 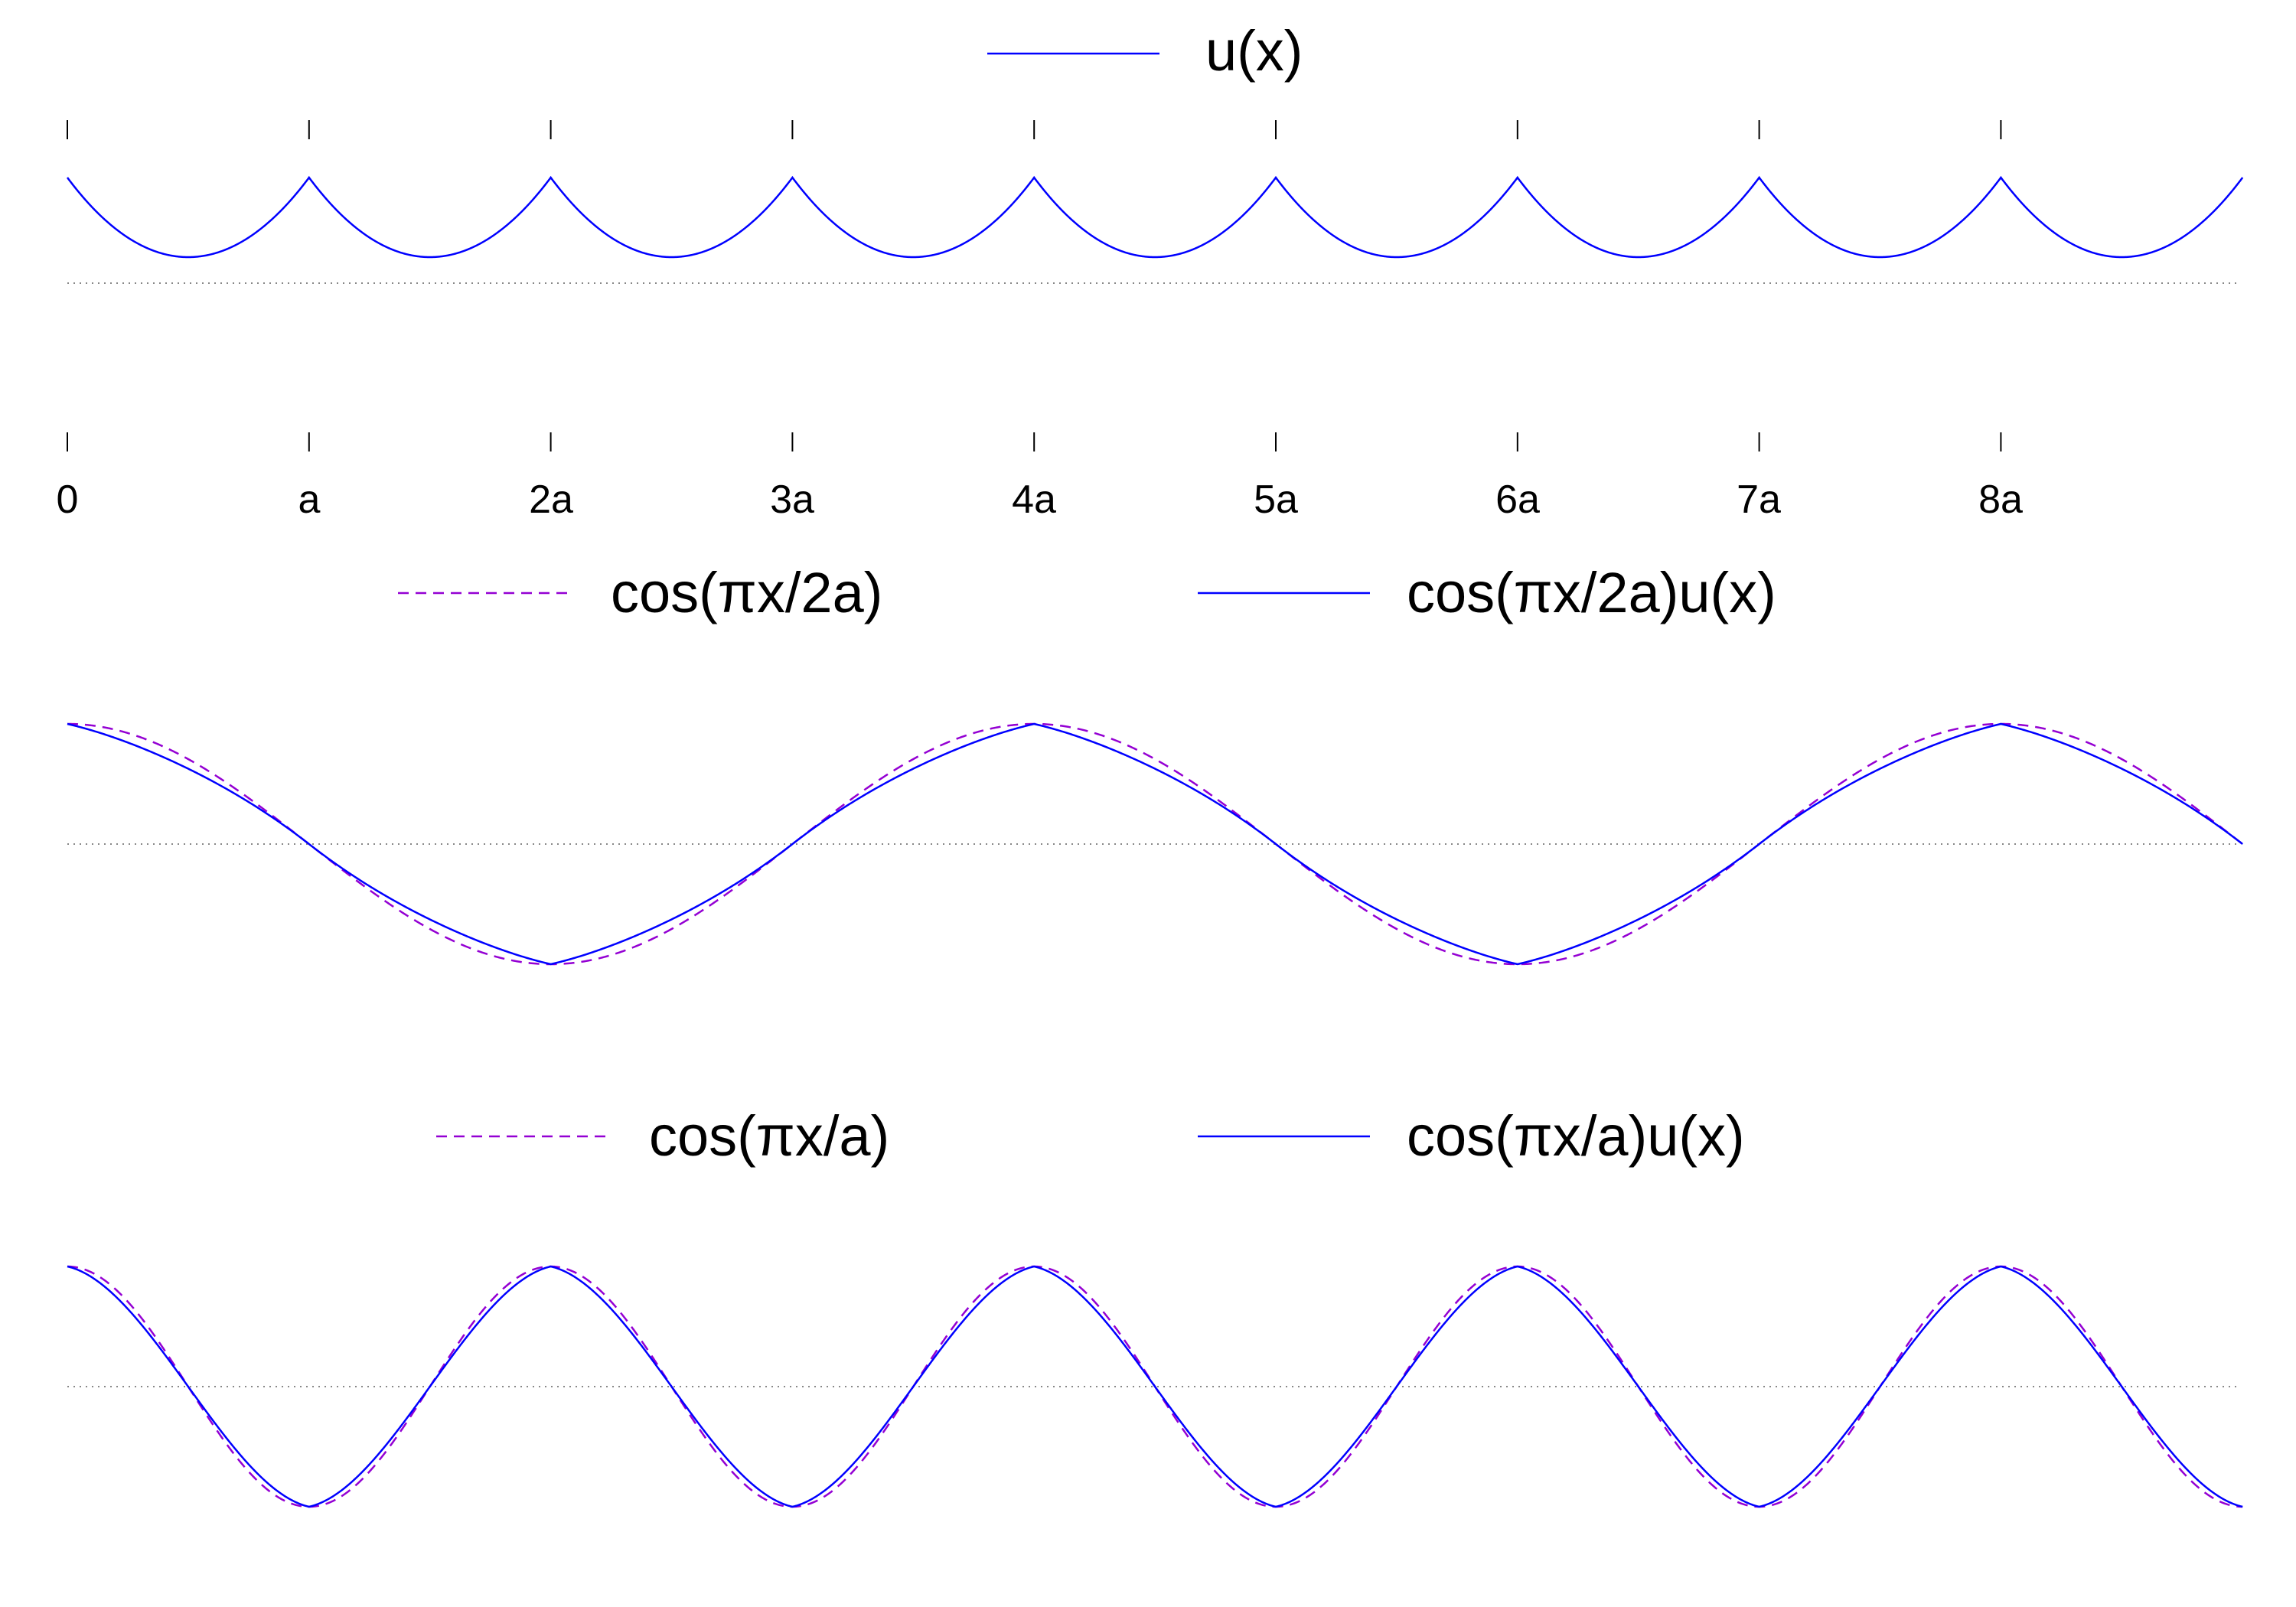 What do you see at coordinates (1034, 129) in the screenshot?
I see `top-ticks-upper` at bounding box center [1034, 129].